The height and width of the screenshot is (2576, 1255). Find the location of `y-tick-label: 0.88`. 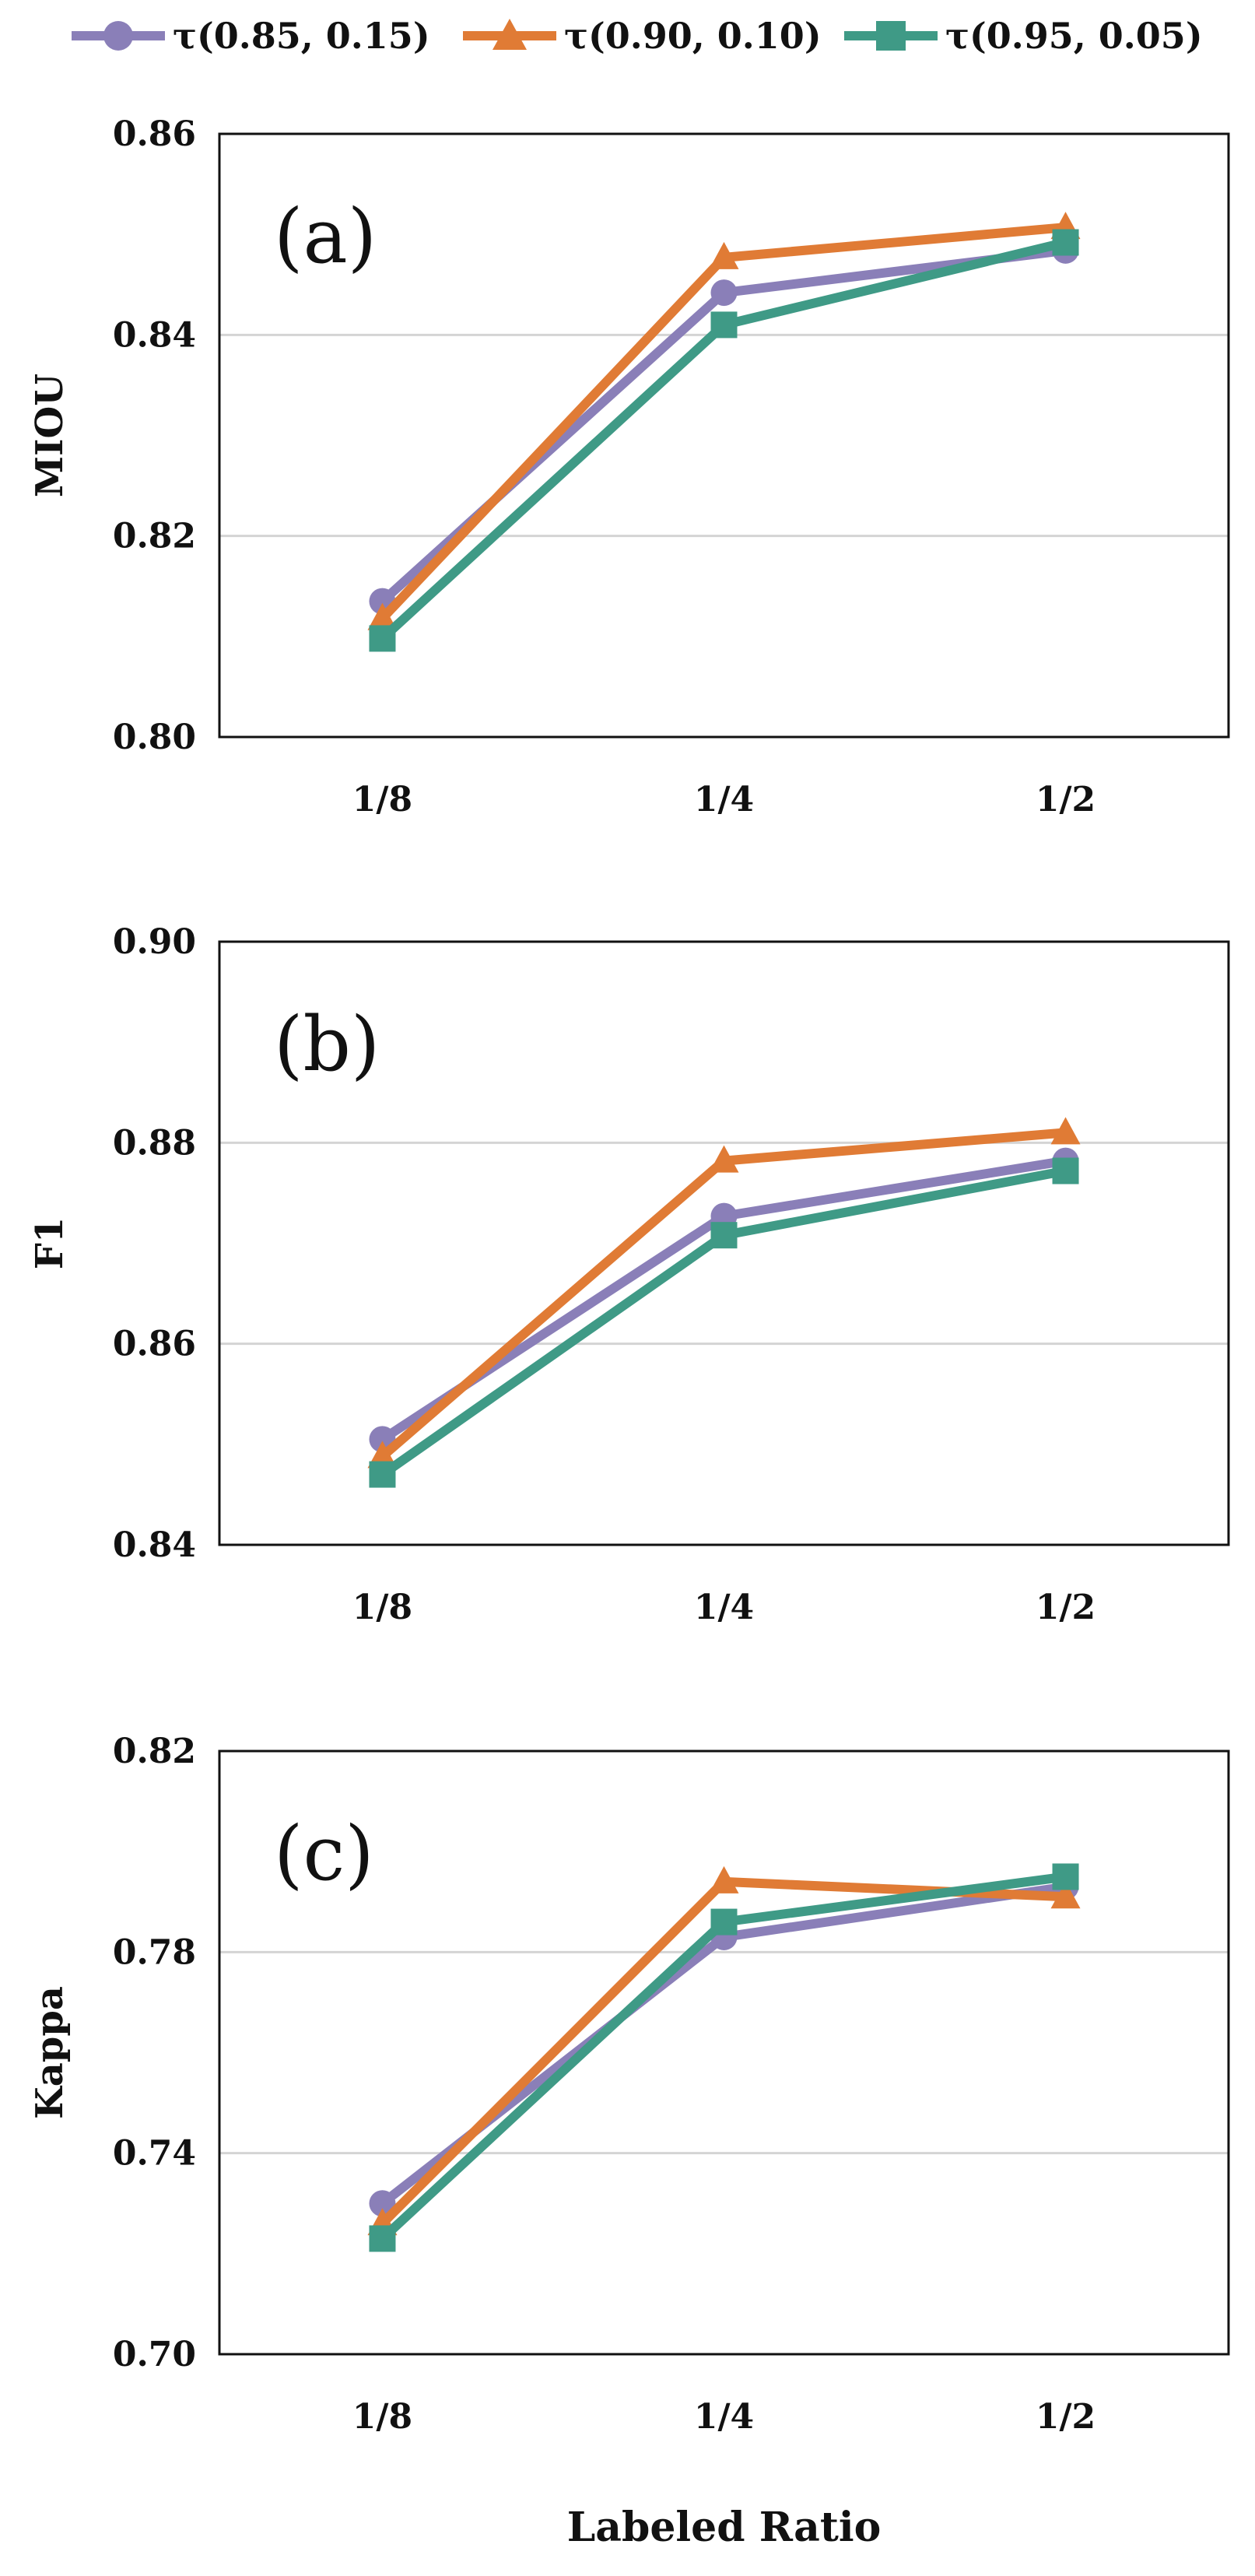

y-tick-label: 0.88 is located at coordinates (154, 1143).